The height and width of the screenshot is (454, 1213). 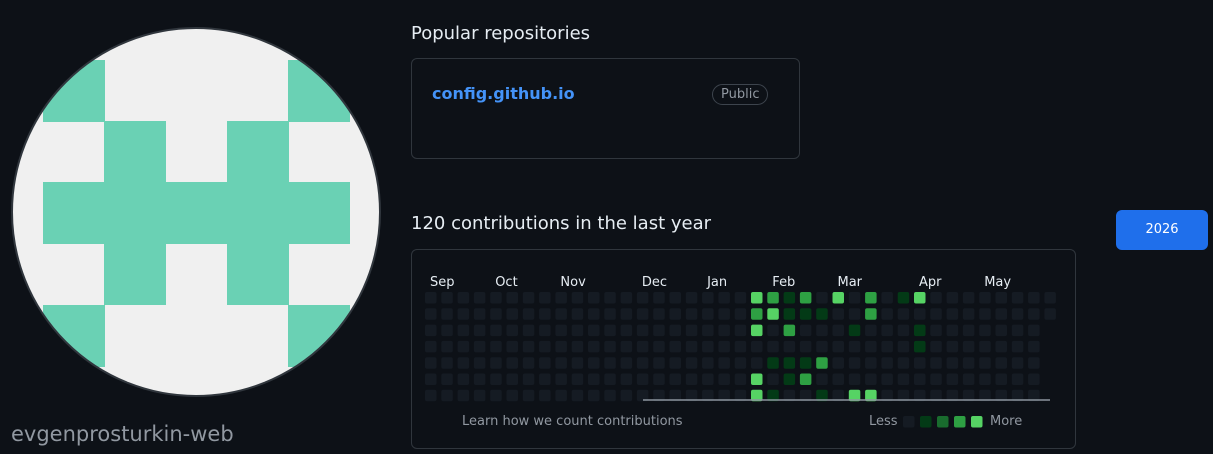 What do you see at coordinates (1006, 421) in the screenshot?
I see `legend-more: More` at bounding box center [1006, 421].